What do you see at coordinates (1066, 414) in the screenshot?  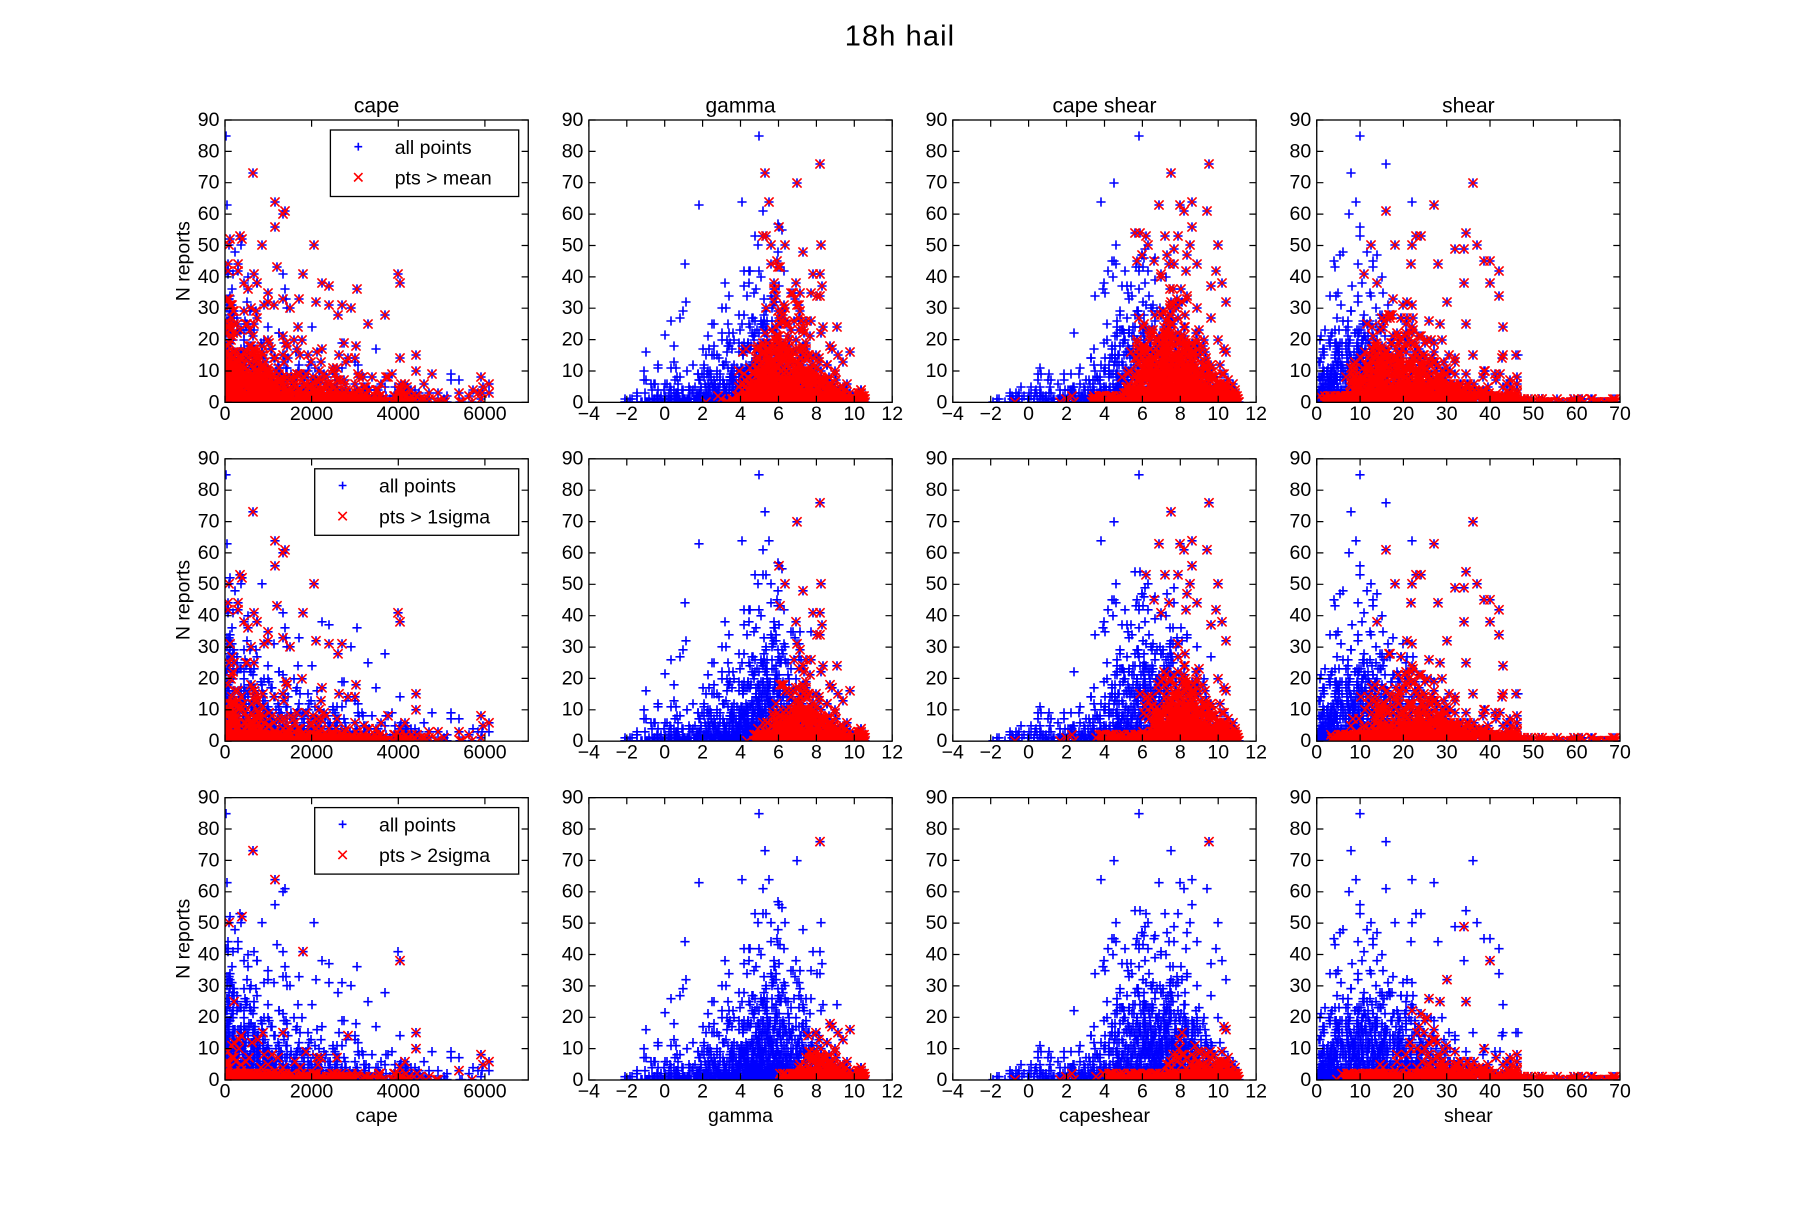 I see `svg-text: 2` at bounding box center [1066, 414].